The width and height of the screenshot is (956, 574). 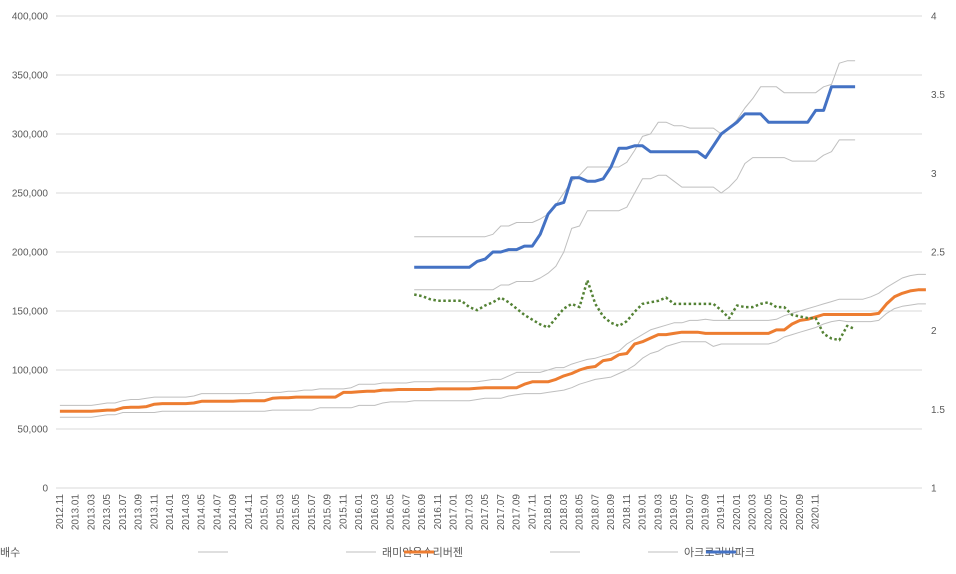 I want to click on y2-tick-label: 1, so click(x=934, y=489).